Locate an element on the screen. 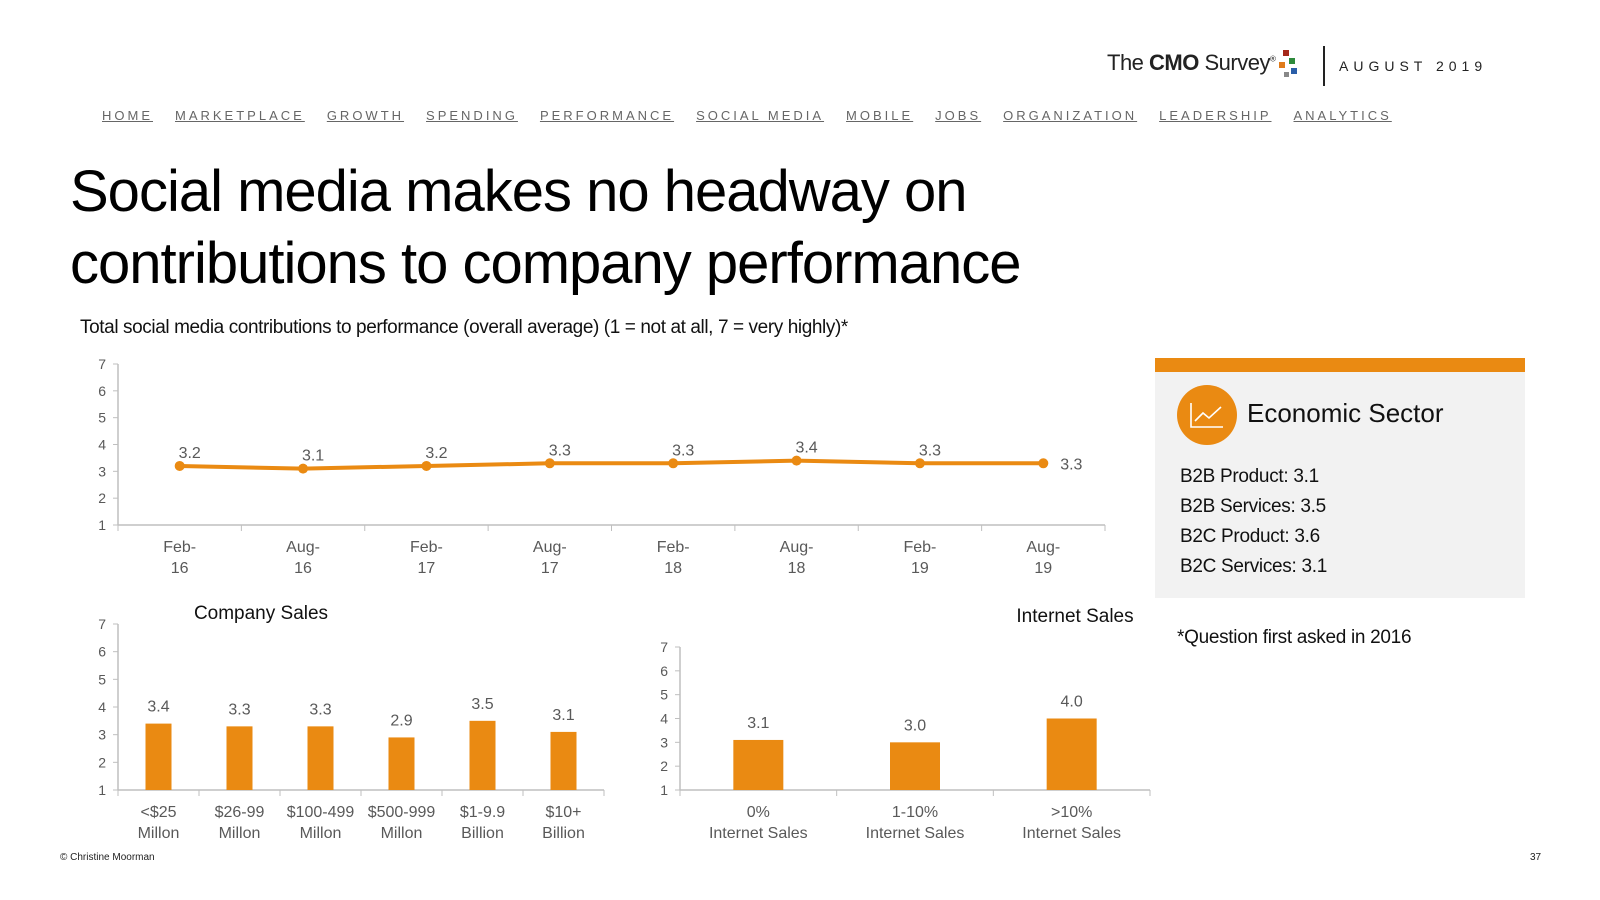 The image size is (1600, 900). company-sales-chart-data-label: 2.9 is located at coordinates (401, 720).